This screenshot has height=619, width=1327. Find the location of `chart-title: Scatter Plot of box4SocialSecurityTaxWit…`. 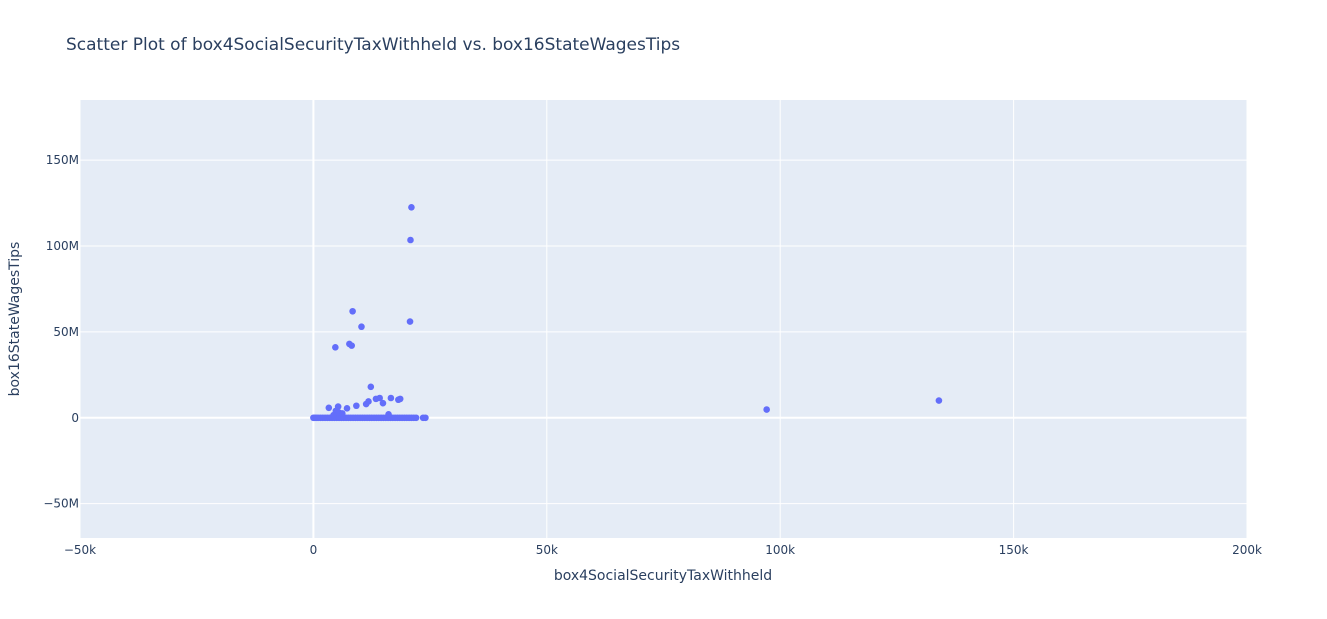

chart-title: Scatter Plot of box4SocialSecurityTaxWit… is located at coordinates (373, 45).